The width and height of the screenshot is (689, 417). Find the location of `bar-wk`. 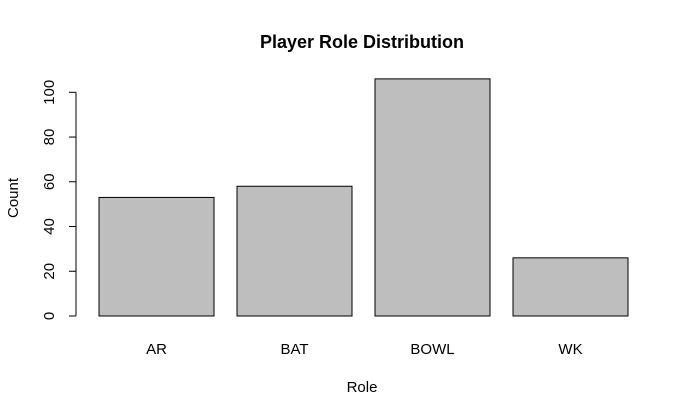

bar-wk is located at coordinates (570, 287).